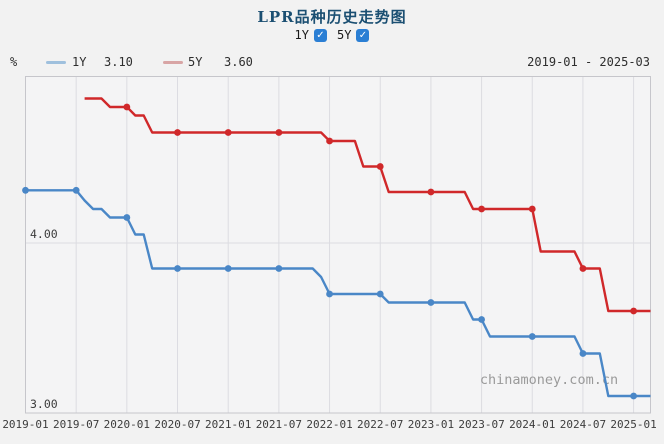  What do you see at coordinates (588, 62) in the screenshot?
I see `date-range-label: 2019-01 - 2025-03` at bounding box center [588, 62].